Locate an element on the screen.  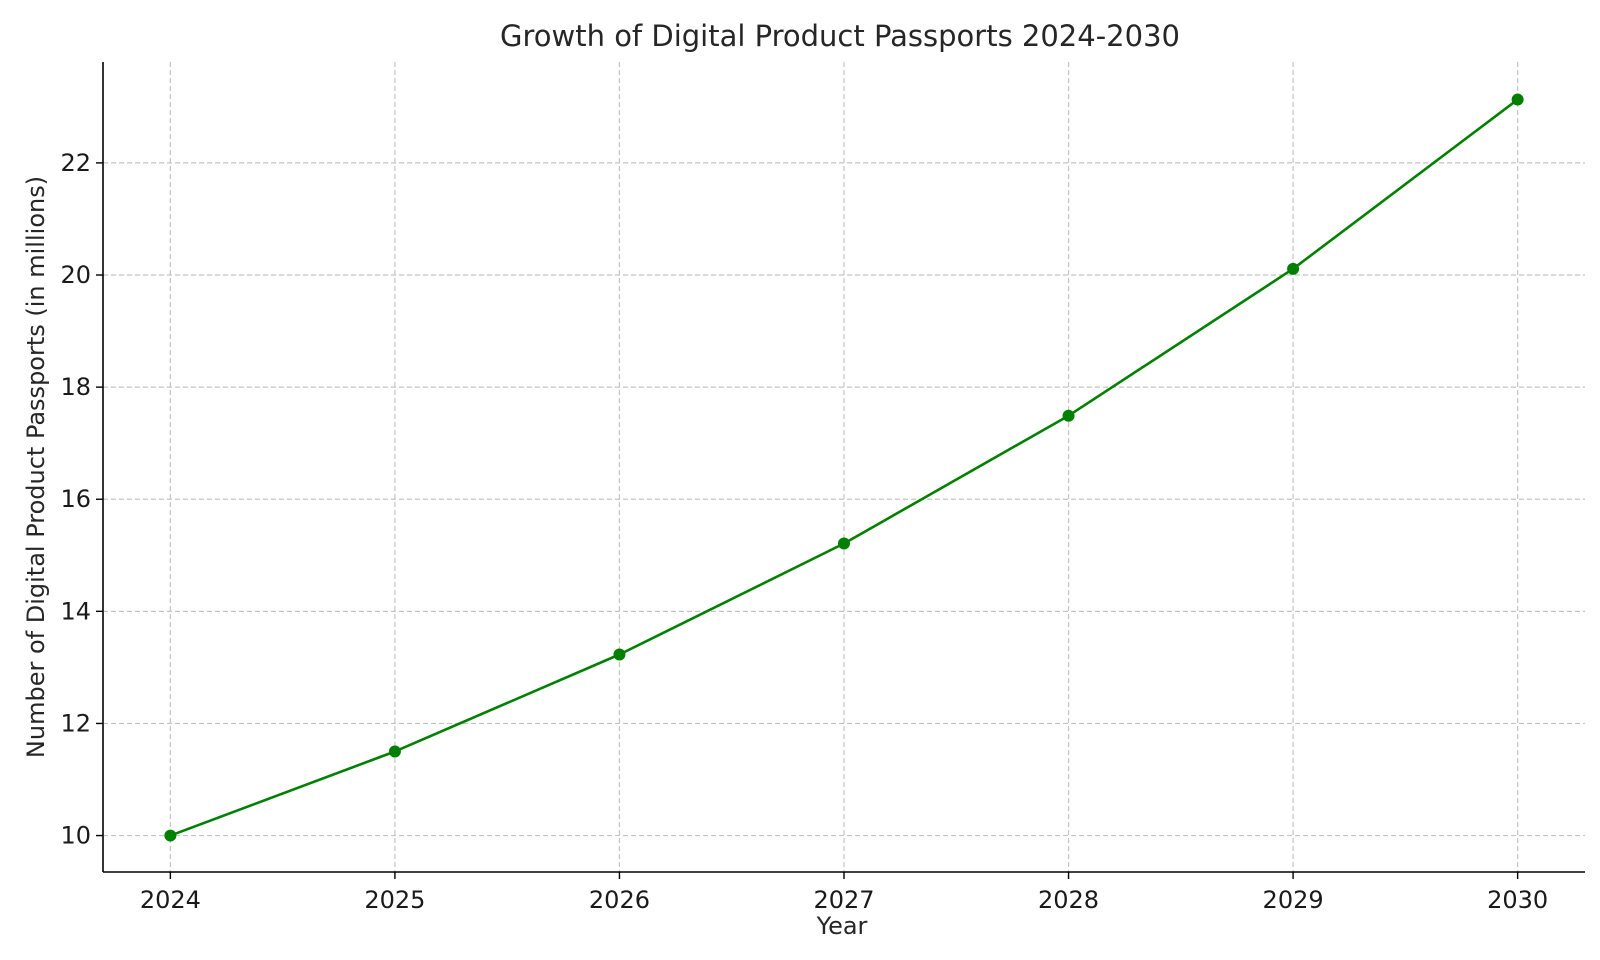
x-tick-label: 2025 is located at coordinates (394, 900).